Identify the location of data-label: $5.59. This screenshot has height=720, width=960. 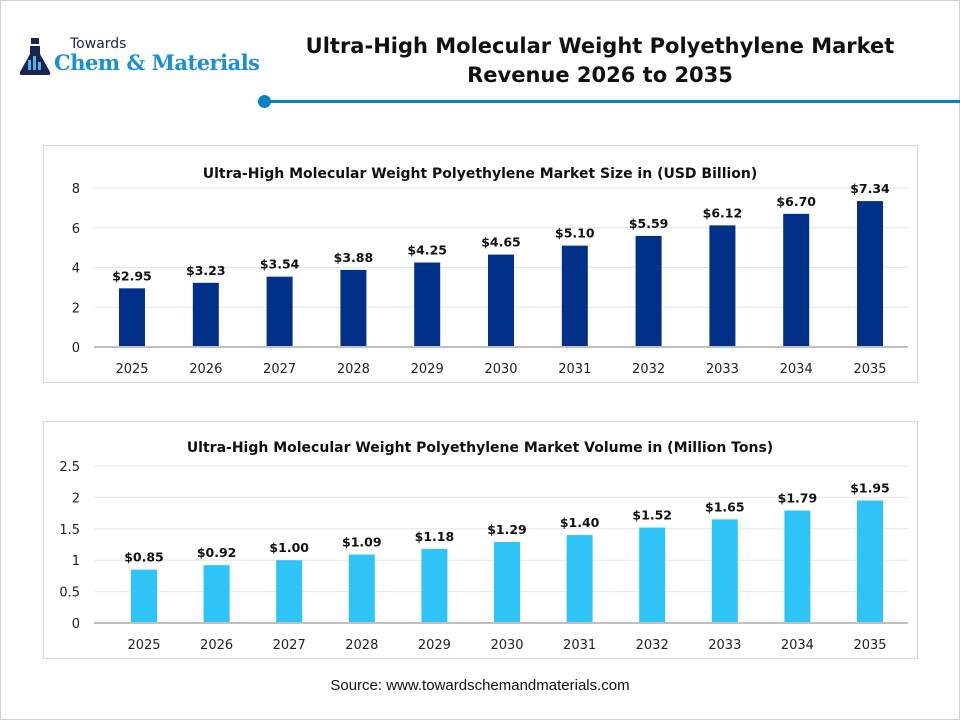
(649, 223).